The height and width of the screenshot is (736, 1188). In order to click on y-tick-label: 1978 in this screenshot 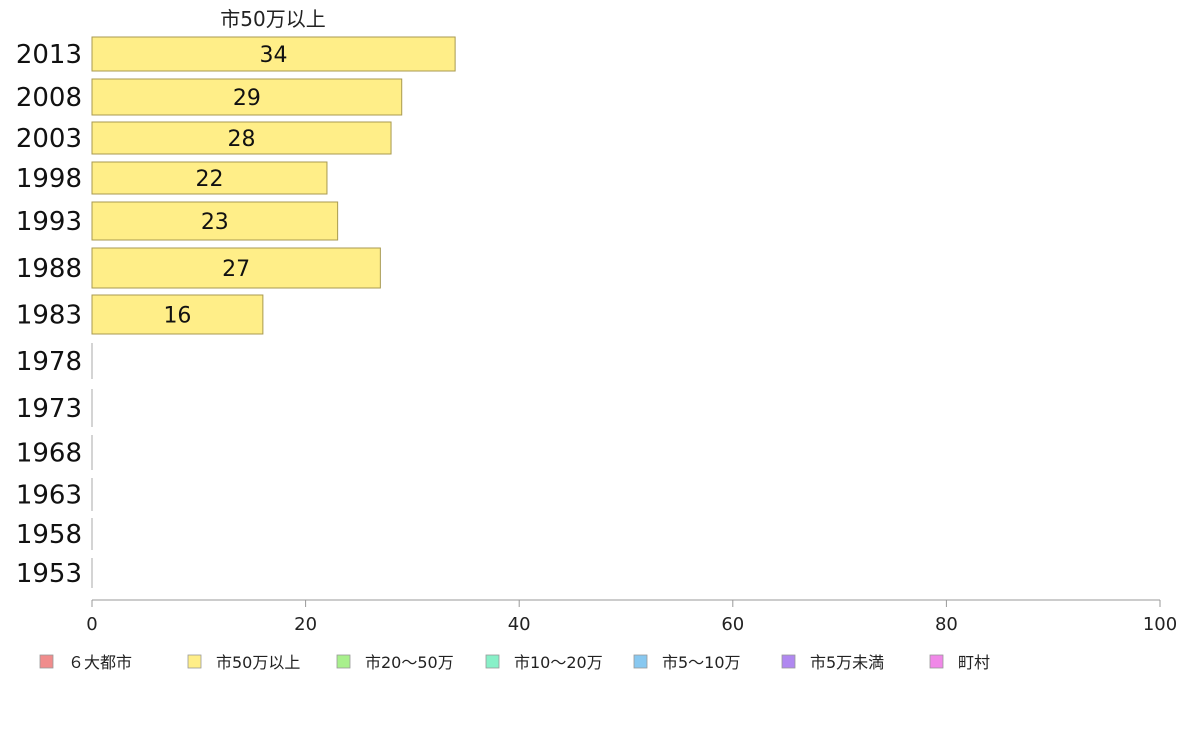, I will do `click(49, 362)`.